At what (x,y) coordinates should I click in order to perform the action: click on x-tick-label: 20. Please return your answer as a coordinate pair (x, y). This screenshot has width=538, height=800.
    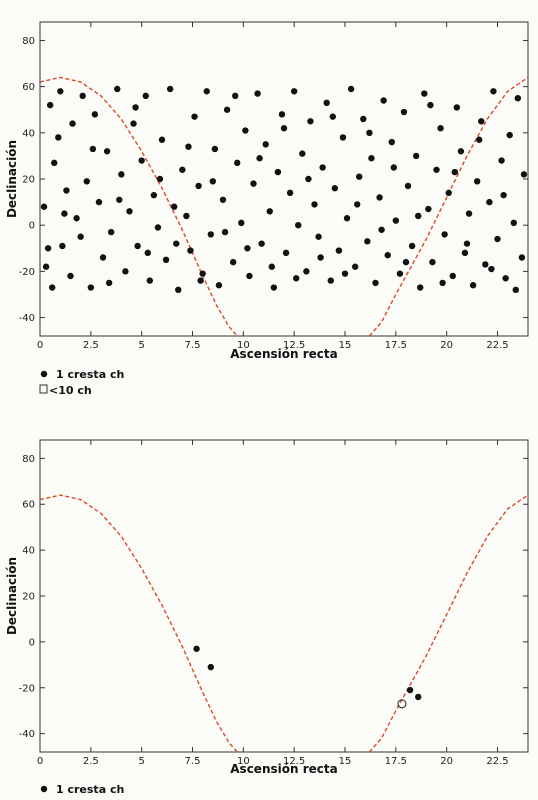
    Looking at the image, I should click on (446, 345).